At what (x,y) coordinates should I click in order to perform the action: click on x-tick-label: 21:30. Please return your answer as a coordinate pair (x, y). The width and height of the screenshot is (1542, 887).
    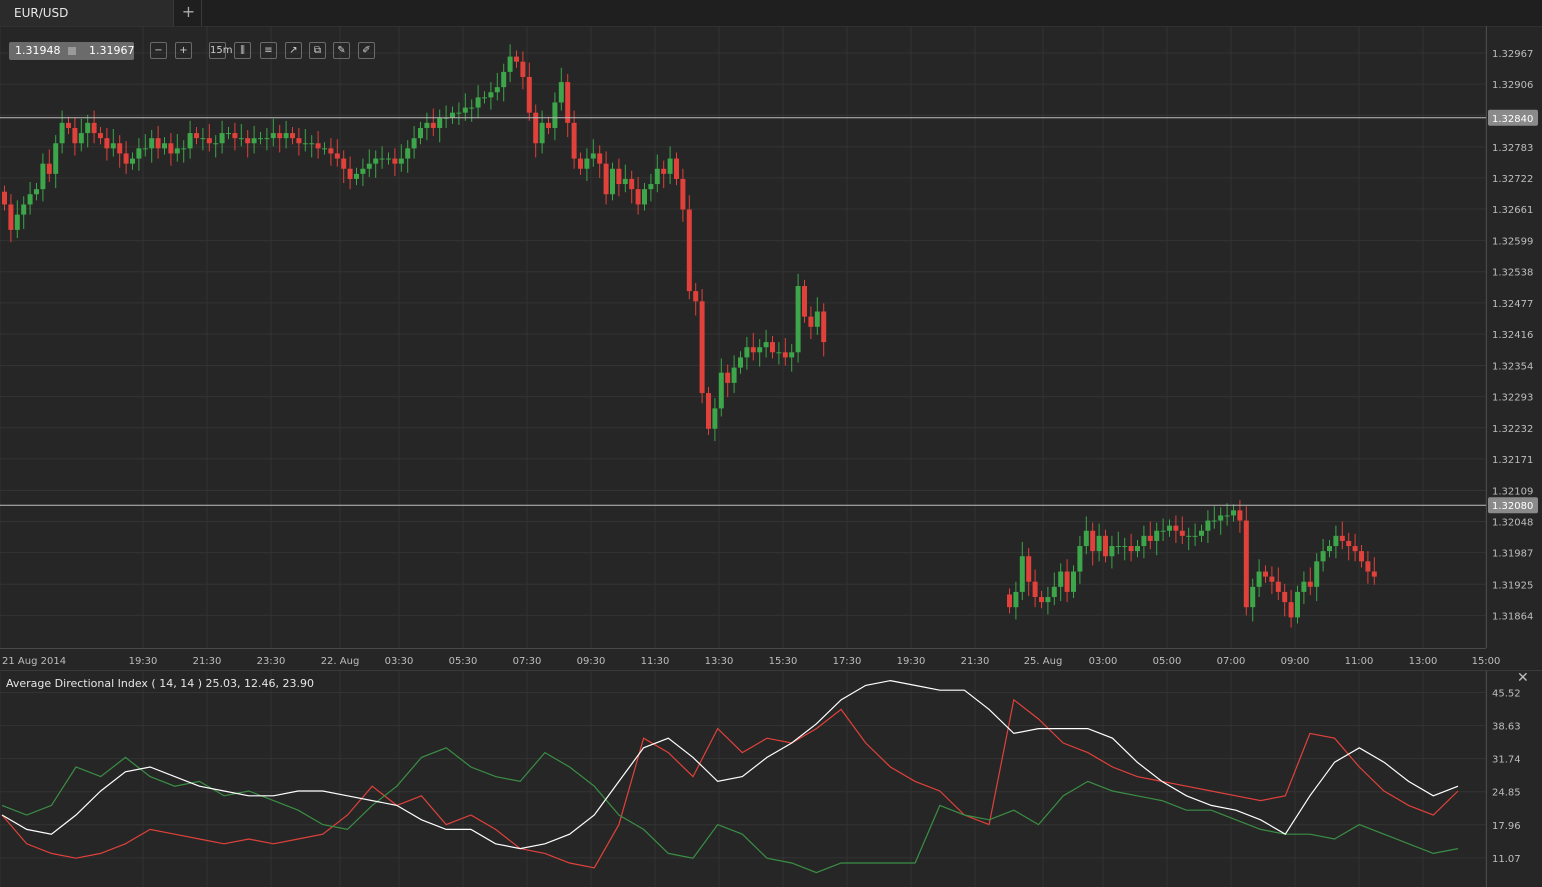
    Looking at the image, I should click on (975, 661).